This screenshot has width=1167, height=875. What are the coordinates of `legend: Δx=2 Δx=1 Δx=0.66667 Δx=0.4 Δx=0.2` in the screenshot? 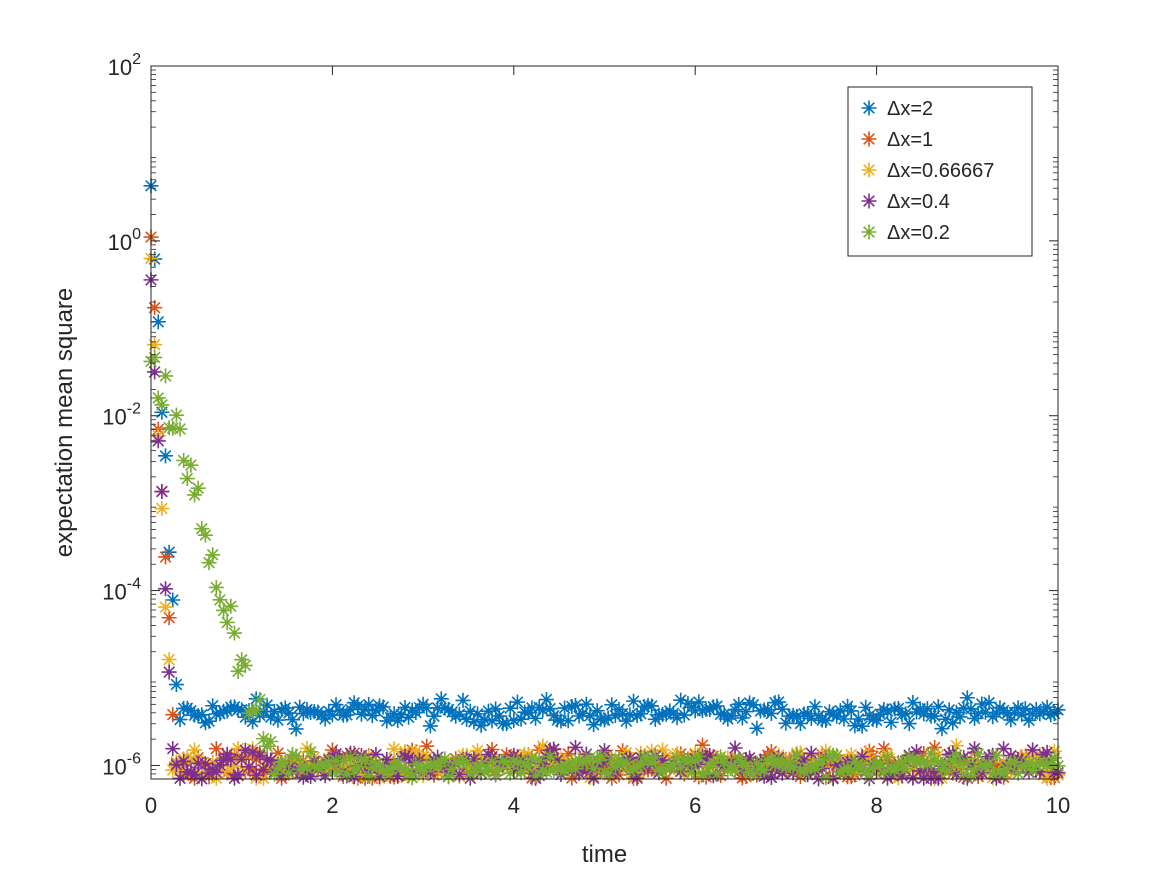 It's located at (940, 171).